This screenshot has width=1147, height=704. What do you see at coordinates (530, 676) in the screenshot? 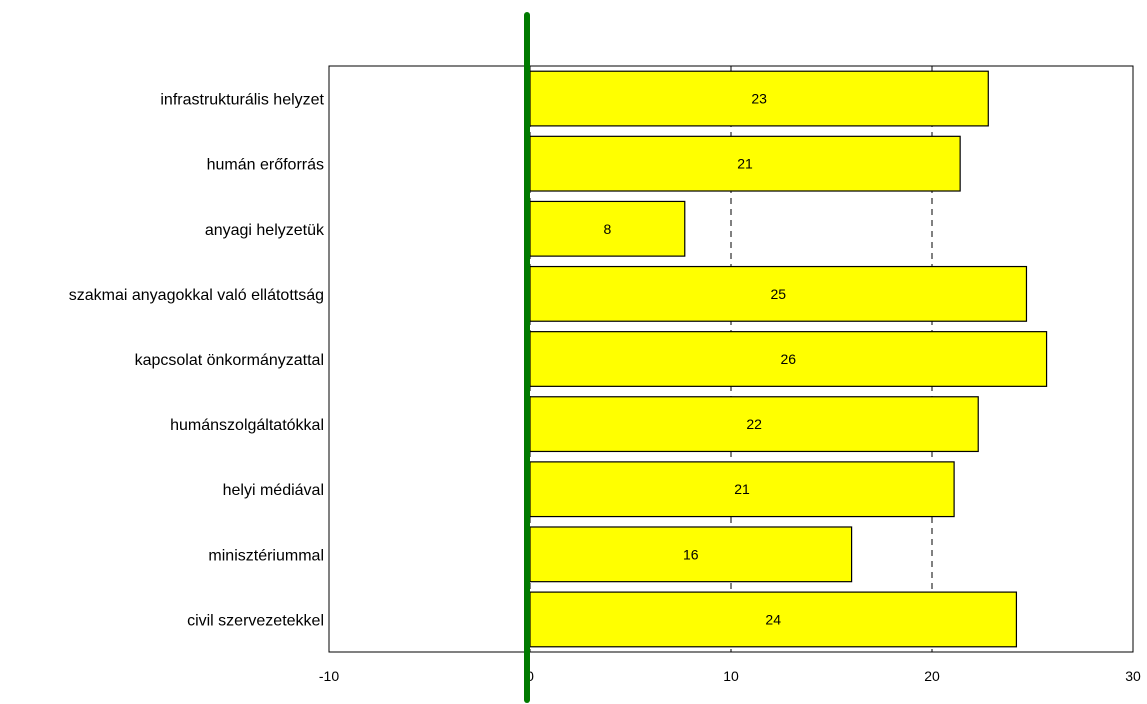
I see `x-tick-label: 0` at bounding box center [530, 676].